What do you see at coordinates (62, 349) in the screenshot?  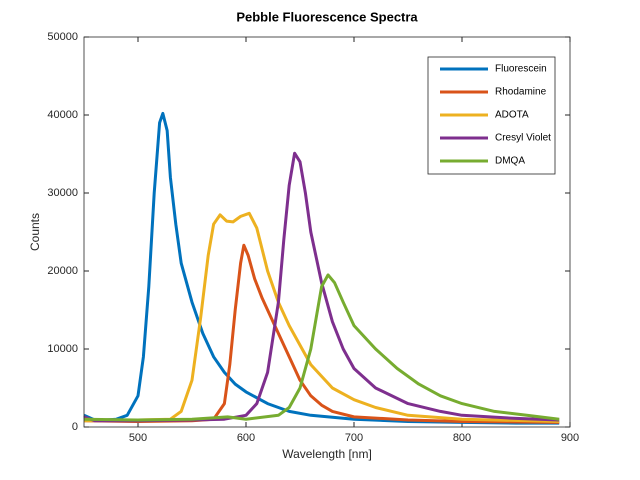 I see `y-tick-label: 10000` at bounding box center [62, 349].